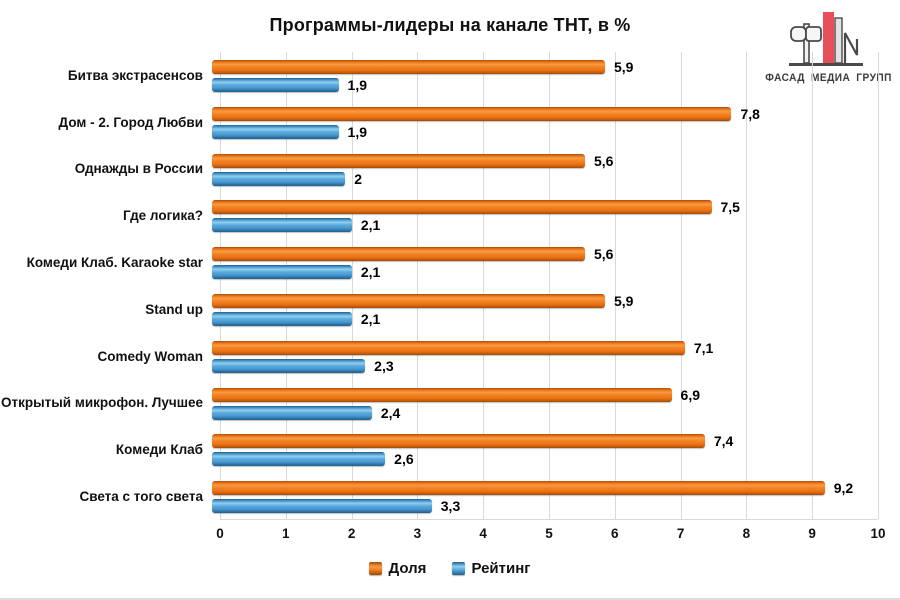  Describe the element at coordinates (407, 568) in the screenshot. I see `legend-label-share: Доля` at that location.